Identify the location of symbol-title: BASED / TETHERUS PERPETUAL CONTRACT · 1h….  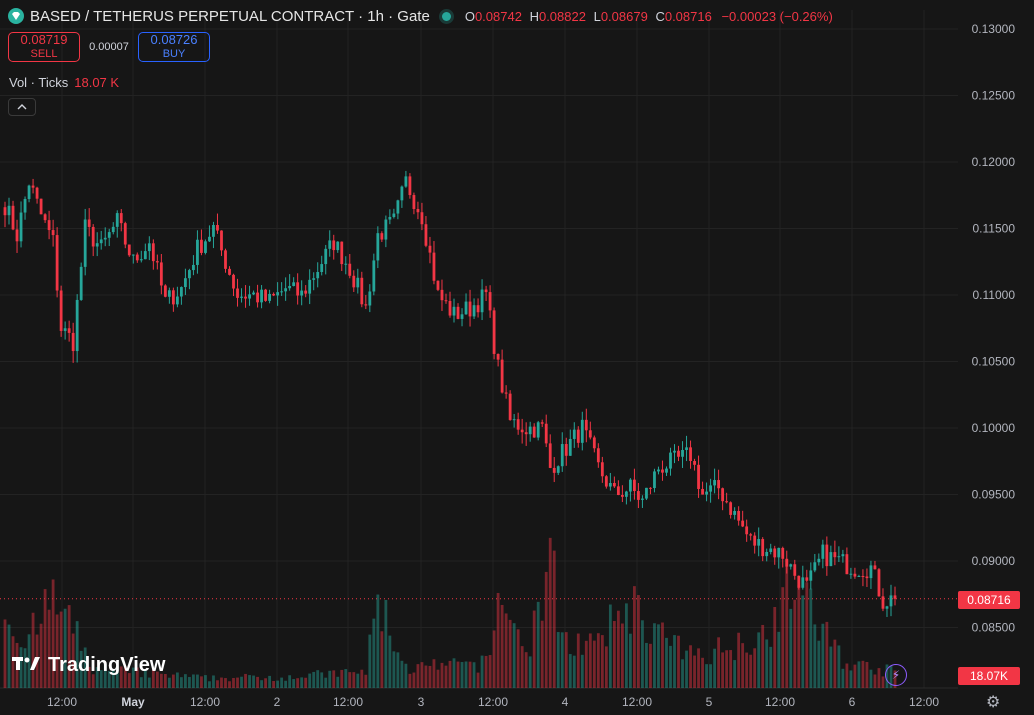
(230, 16).